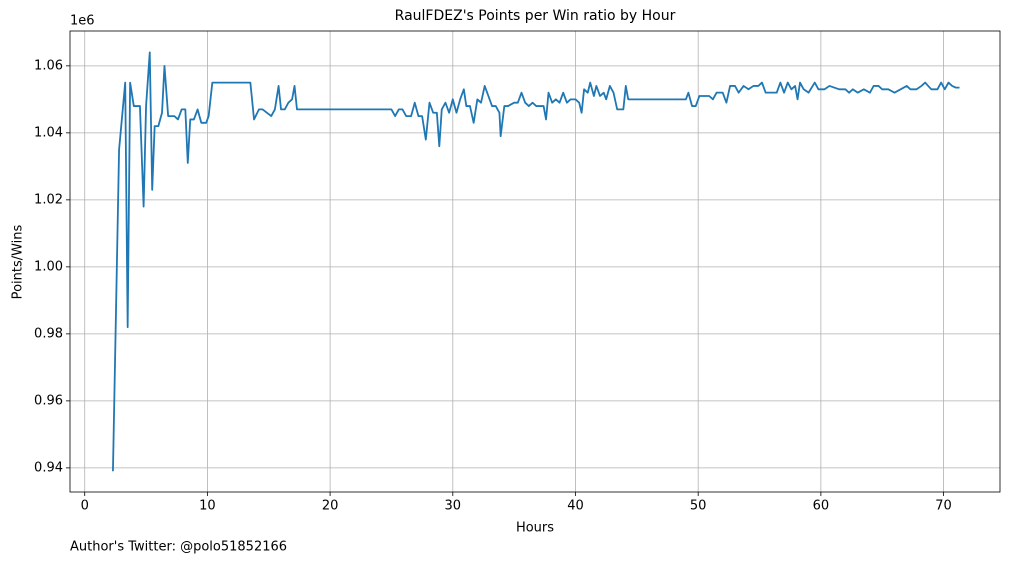 The width and height of the screenshot is (1010, 562). Describe the element at coordinates (48, 467) in the screenshot. I see `y-tick-label: 0.94` at that location.